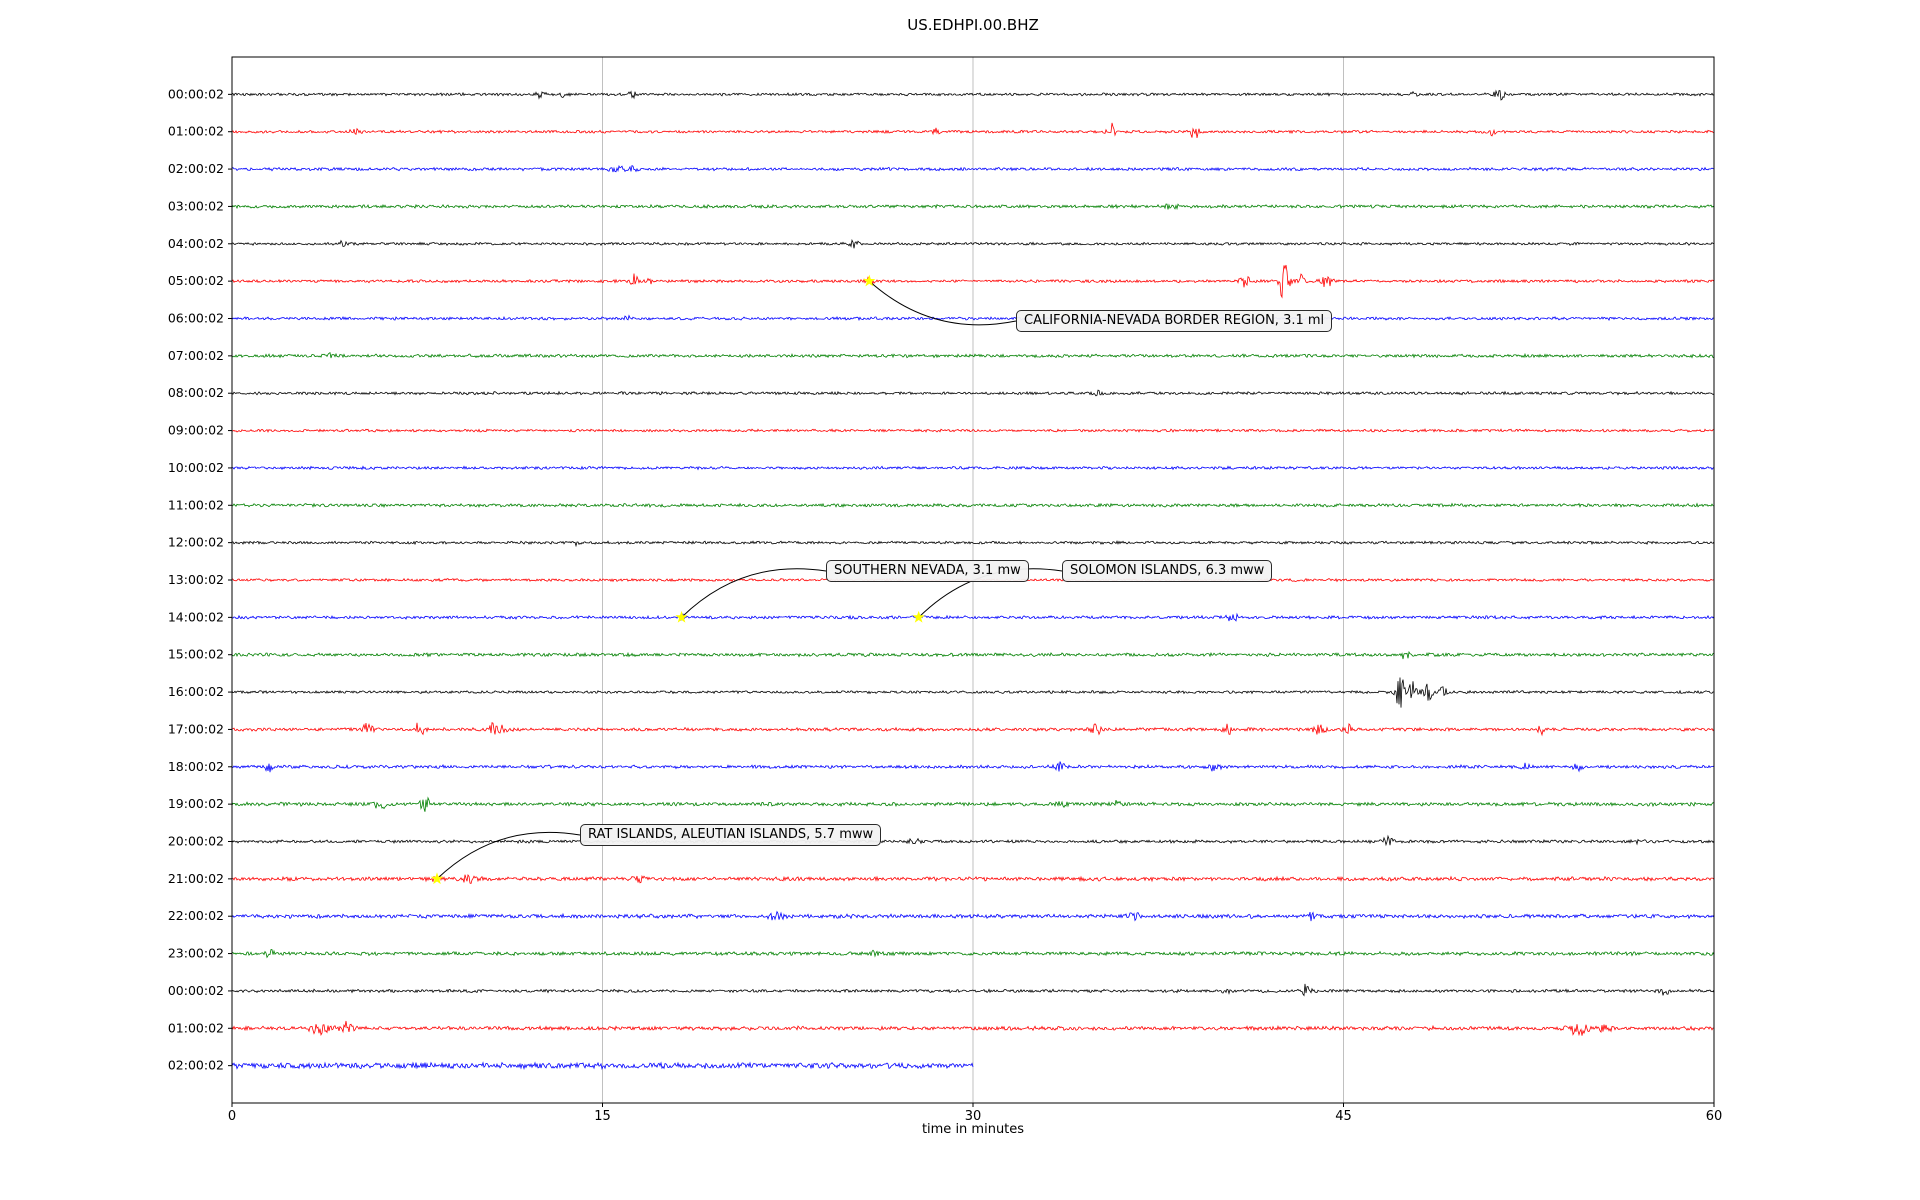 The height and width of the screenshot is (1200, 1920). I want to click on row-time-label: 10:00:02, so click(196, 467).